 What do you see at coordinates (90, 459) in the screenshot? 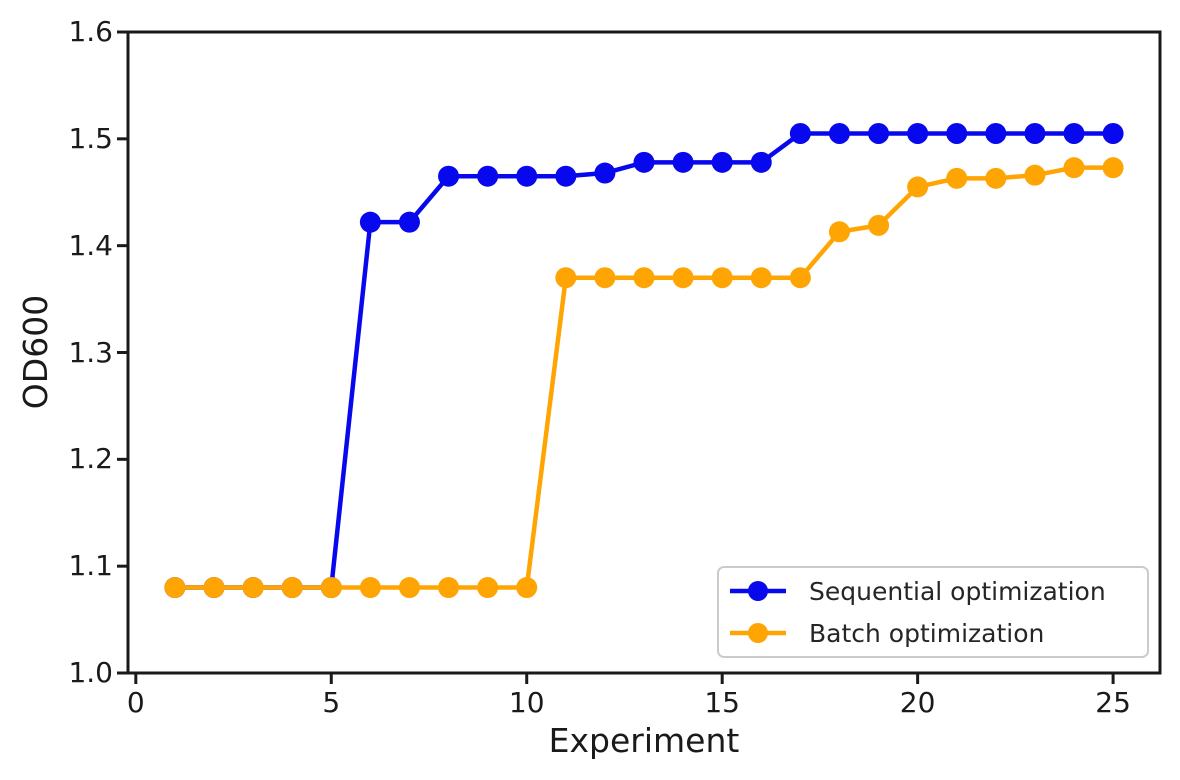
I see `y-tick-label: 1.2` at bounding box center [90, 459].